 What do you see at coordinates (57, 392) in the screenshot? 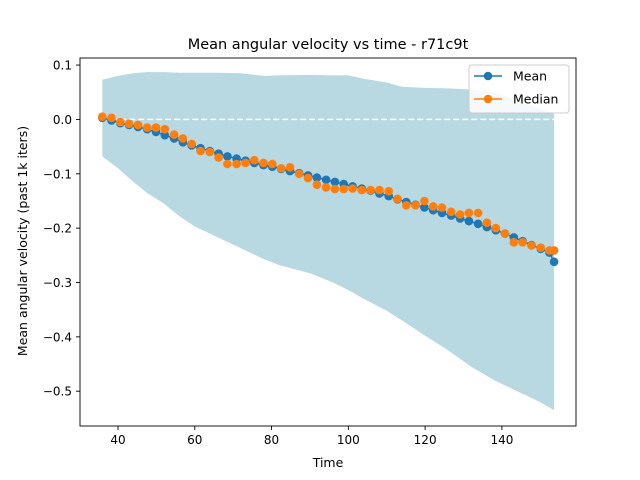
I see `y-tick-label: −0.5` at bounding box center [57, 392].